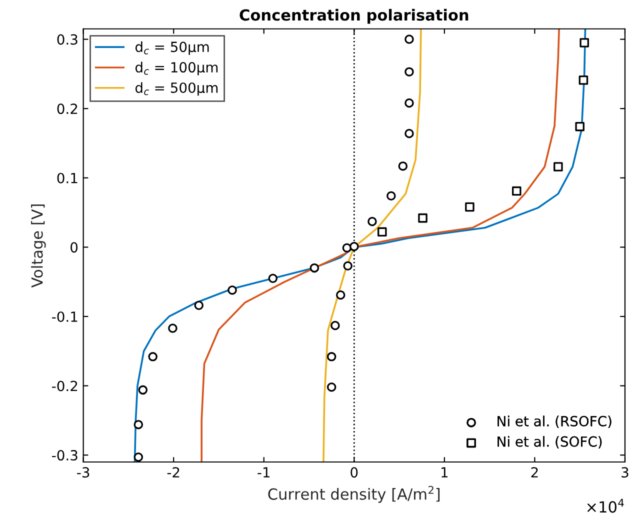 This screenshot has height=525, width=641. What do you see at coordinates (445, 472) in the screenshot?
I see `x-tick-label: 1` at bounding box center [445, 472].